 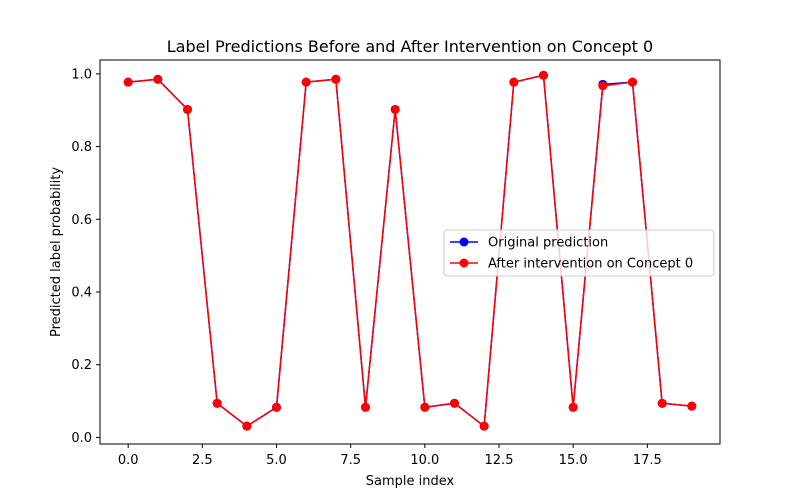 What do you see at coordinates (81, 365) in the screenshot?
I see `y-tick-label: 0.2` at bounding box center [81, 365].